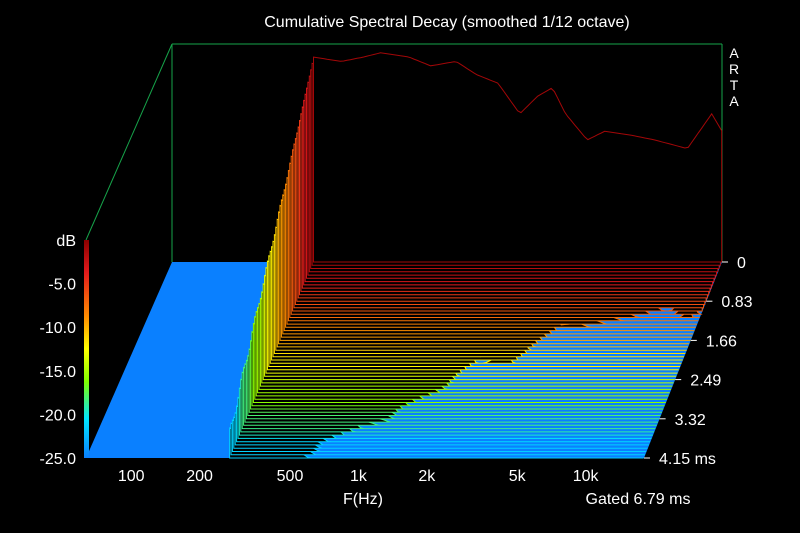 This screenshot has width=800, height=533. What do you see at coordinates (86, 349) in the screenshot?
I see `db-color-bar` at bounding box center [86, 349].